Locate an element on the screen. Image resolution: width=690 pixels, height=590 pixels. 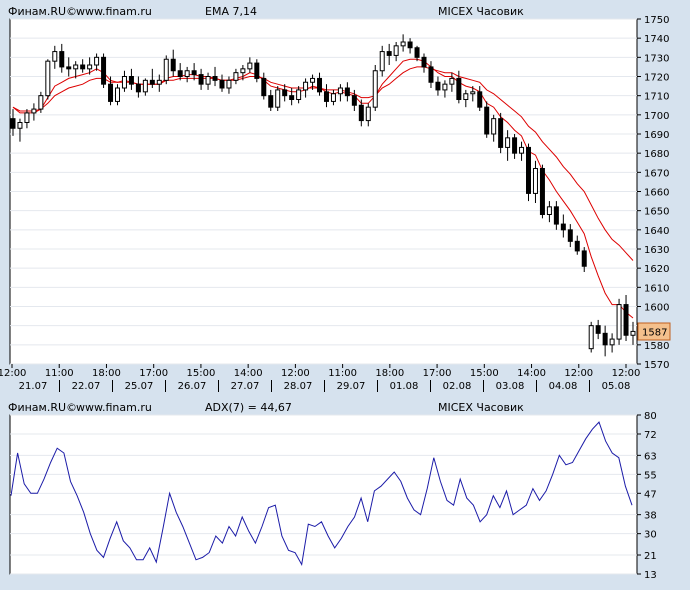
price-y-tick-label: 1580 is located at coordinates (656, 346).